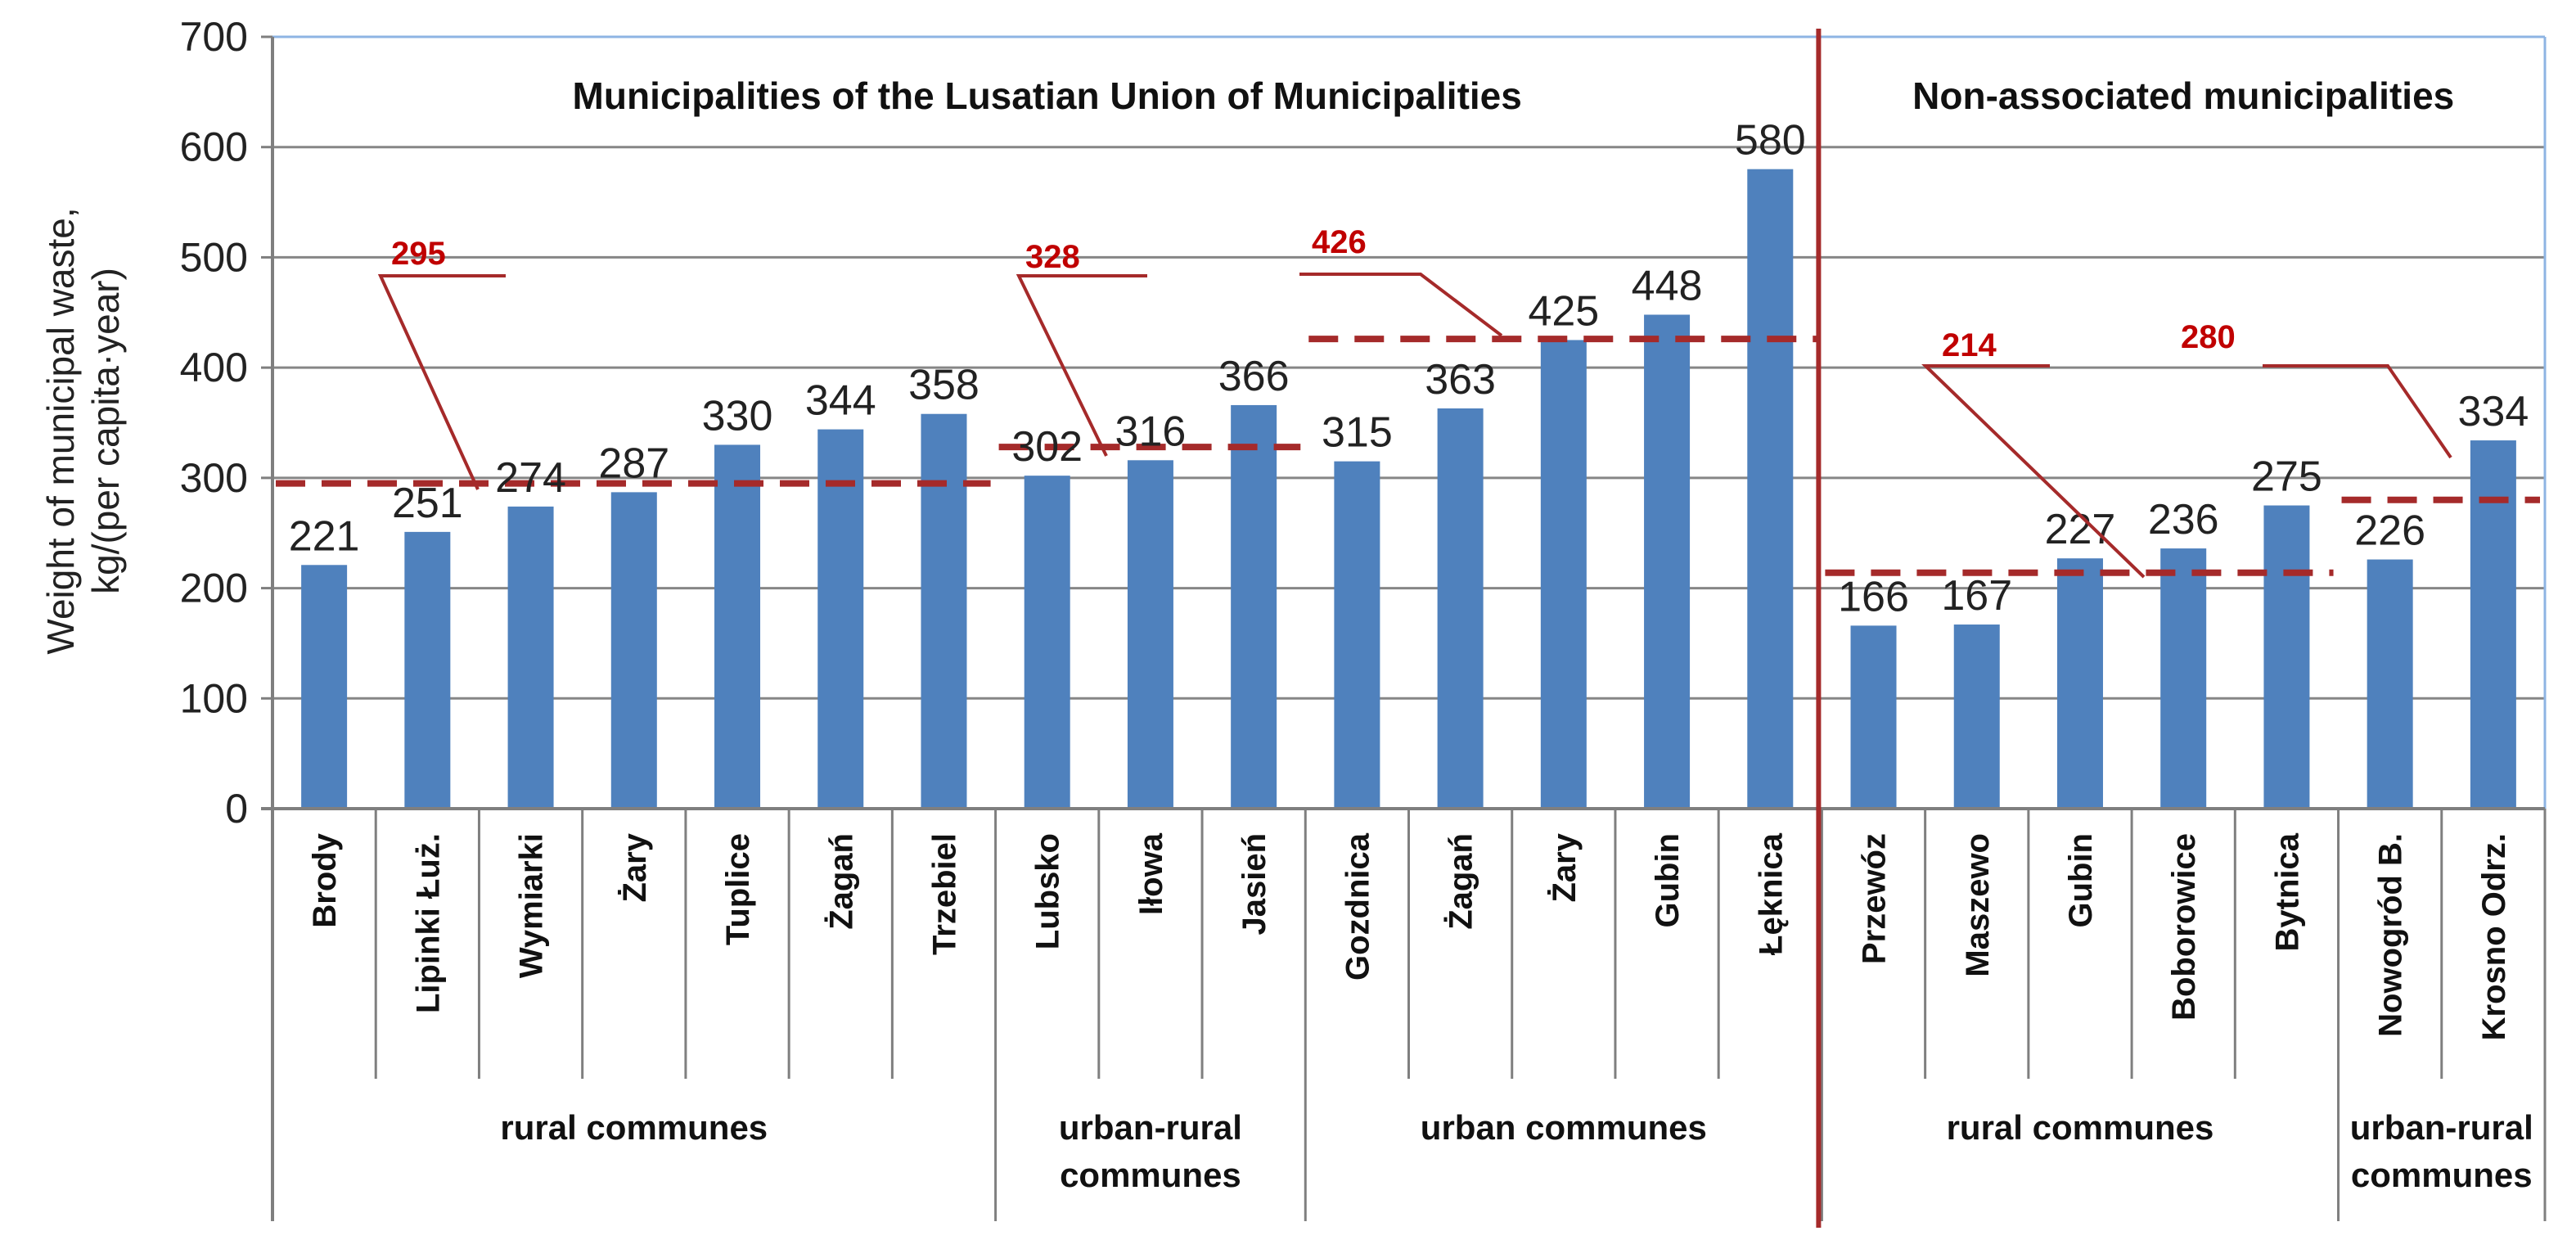 The height and width of the screenshot is (1240, 2576). Describe the element at coordinates (1771, 141) in the screenshot. I see `value-label: 580` at that location.